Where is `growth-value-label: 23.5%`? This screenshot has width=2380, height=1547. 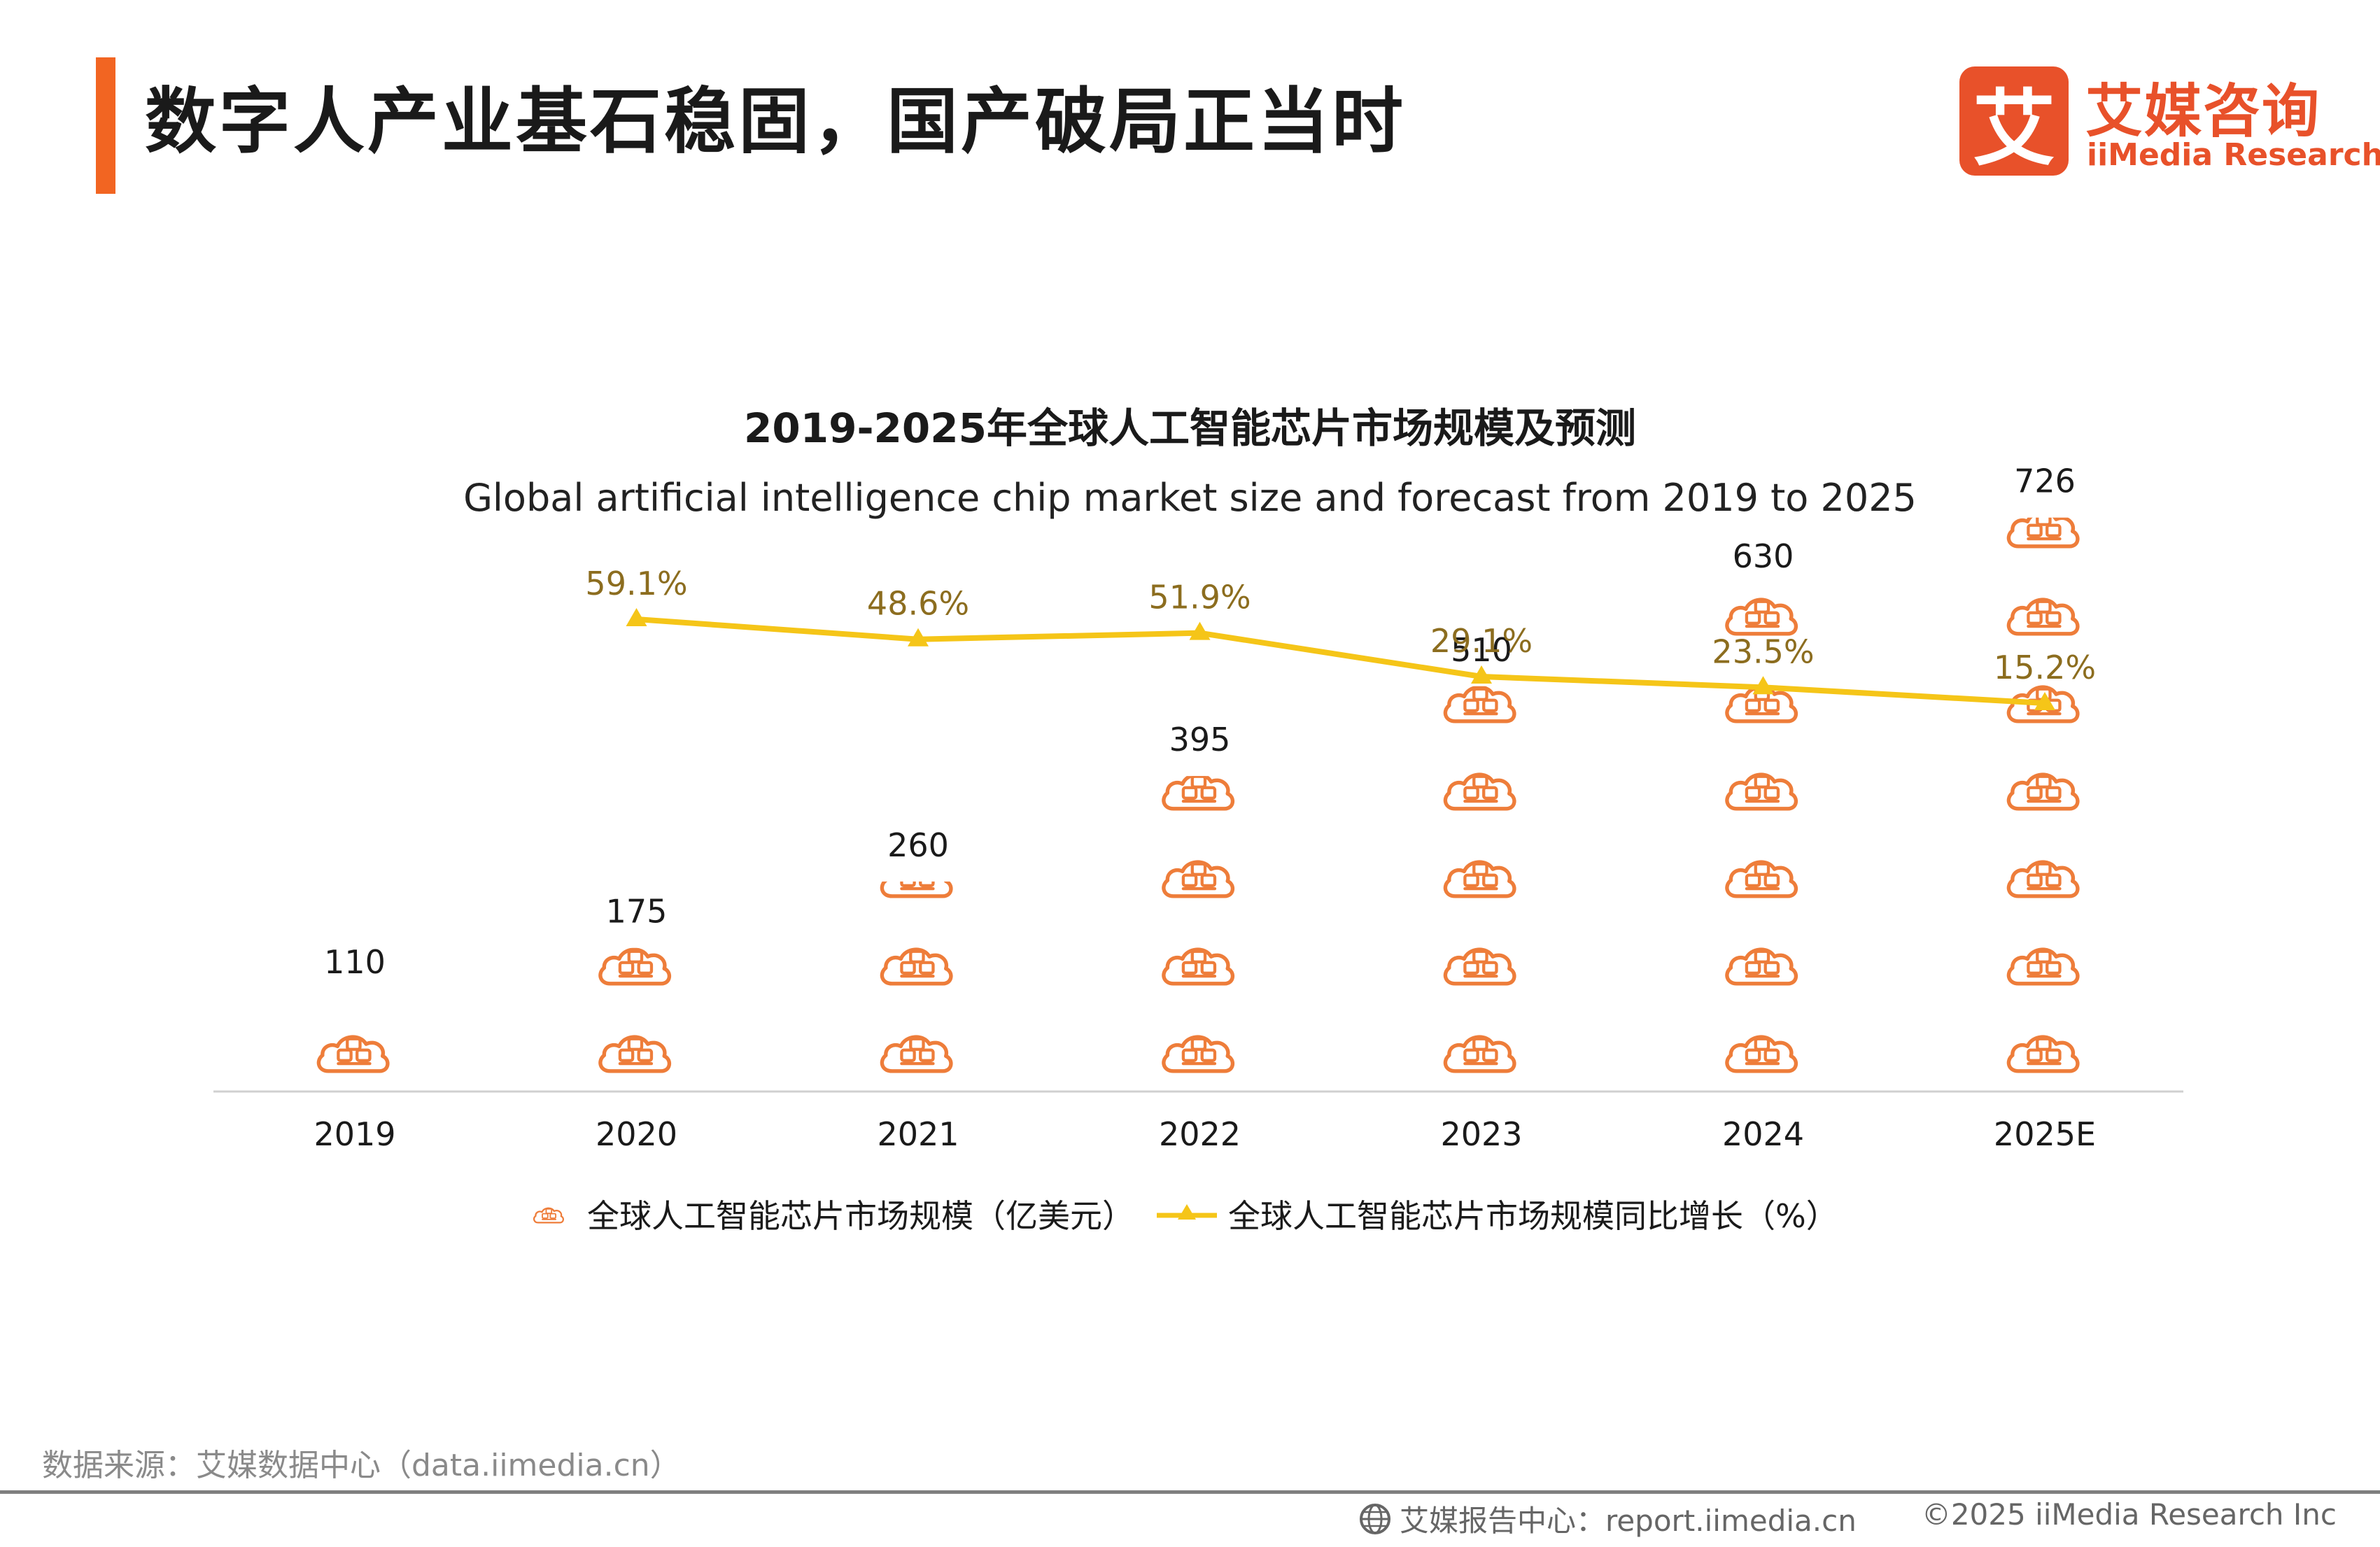 growth-value-label: 23.5% is located at coordinates (1763, 651).